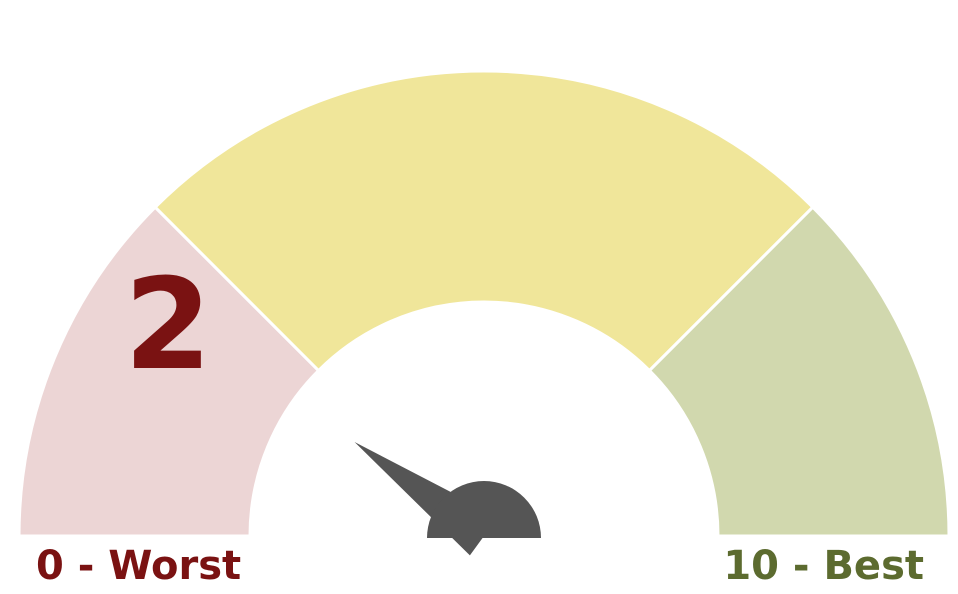 The image size is (958, 594). What do you see at coordinates (139, 566) in the screenshot?
I see `scale-min-label: 0 - Worst` at bounding box center [139, 566].